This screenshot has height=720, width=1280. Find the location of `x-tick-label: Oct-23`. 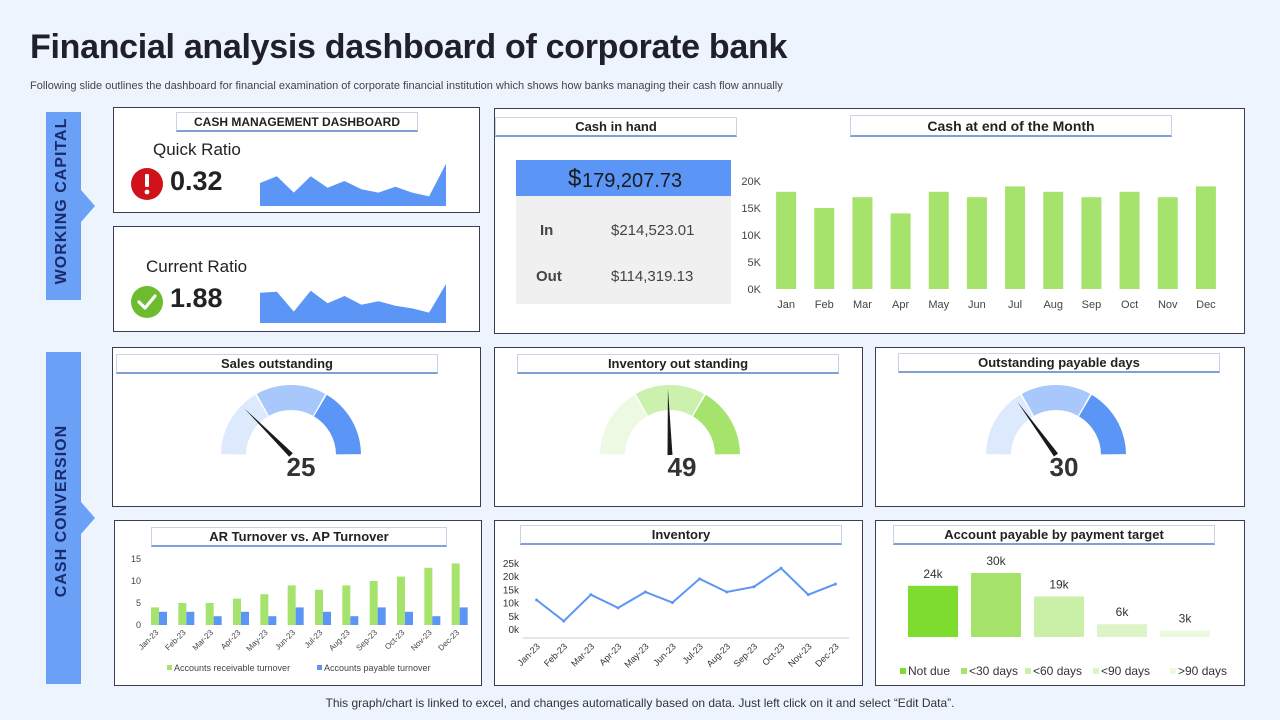

x-tick-label: Oct-23 is located at coordinates (773, 654).